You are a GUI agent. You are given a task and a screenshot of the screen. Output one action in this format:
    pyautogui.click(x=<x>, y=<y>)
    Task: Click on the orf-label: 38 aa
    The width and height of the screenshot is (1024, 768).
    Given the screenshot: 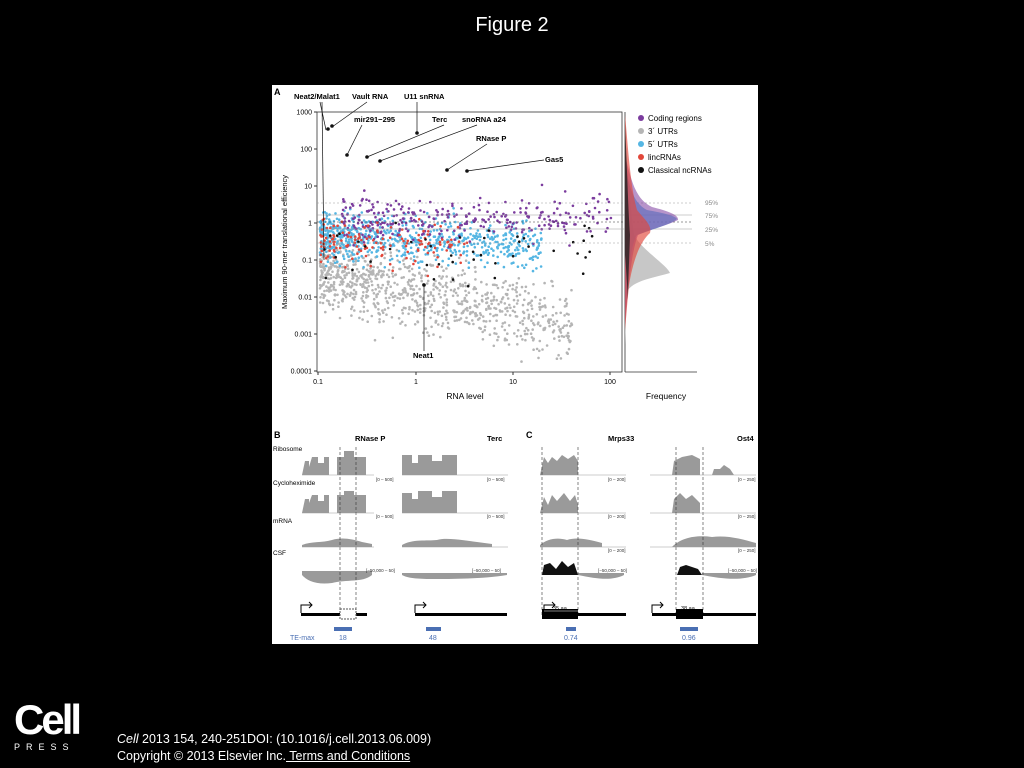 What is the action you would take?
    pyautogui.click(x=688, y=609)
    